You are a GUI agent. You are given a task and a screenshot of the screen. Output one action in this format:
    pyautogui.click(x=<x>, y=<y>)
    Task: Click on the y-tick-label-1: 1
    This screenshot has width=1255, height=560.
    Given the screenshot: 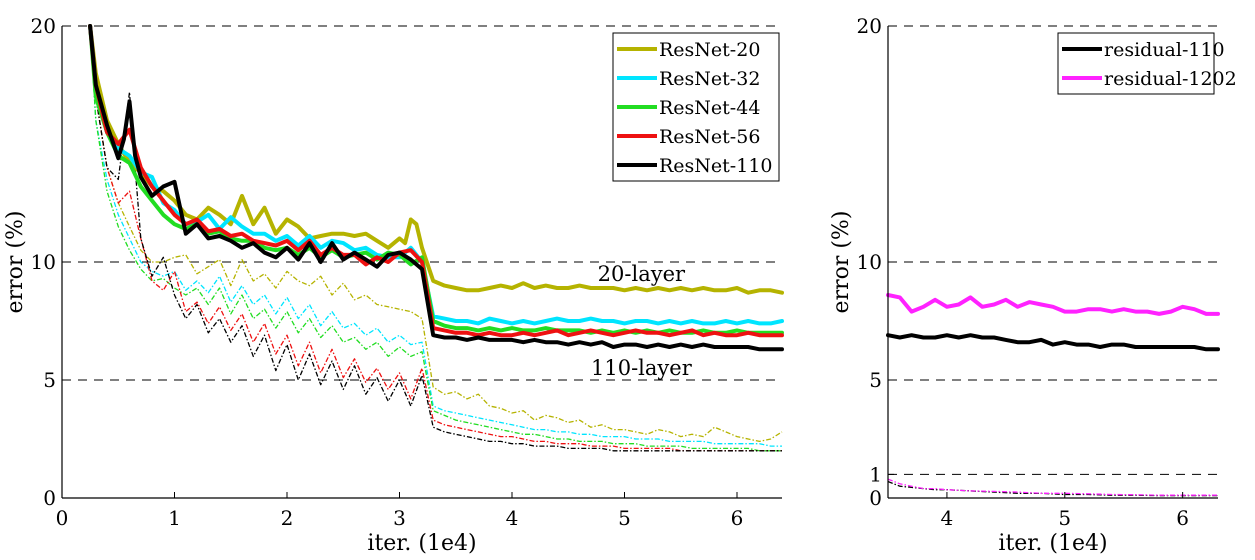 What is the action you would take?
    pyautogui.click(x=875, y=474)
    